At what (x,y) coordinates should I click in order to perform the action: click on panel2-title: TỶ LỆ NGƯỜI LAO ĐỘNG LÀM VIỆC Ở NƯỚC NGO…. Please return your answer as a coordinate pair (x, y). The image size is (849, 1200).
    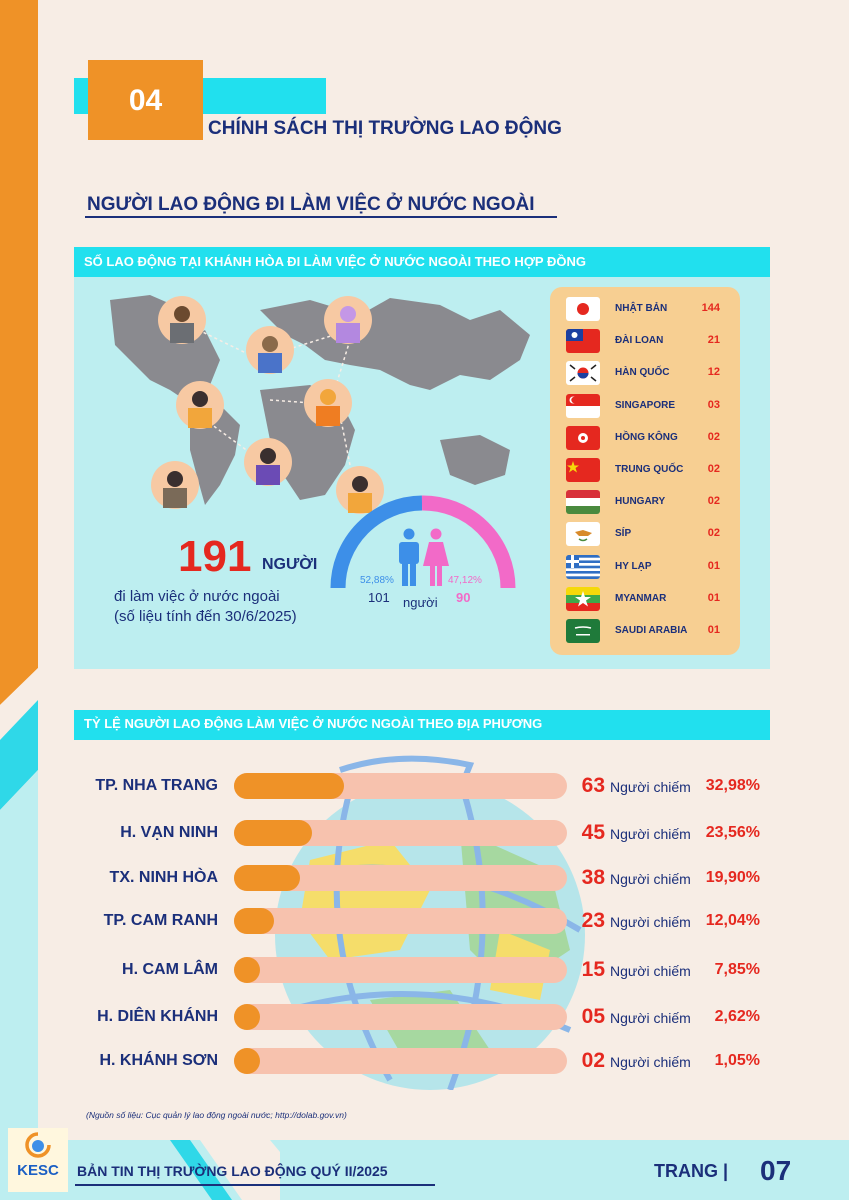
    Looking at the image, I should click on (313, 723).